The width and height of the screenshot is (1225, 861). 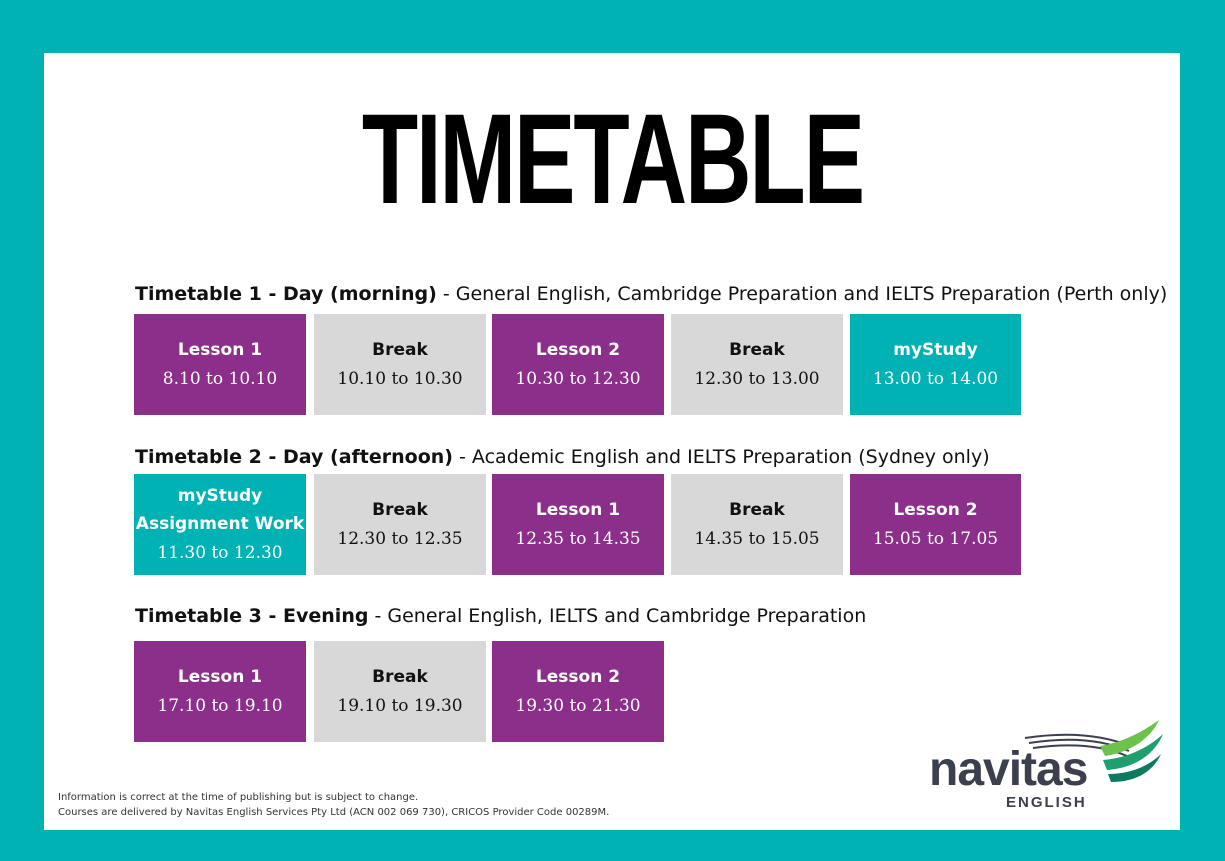 What do you see at coordinates (935, 364) in the screenshot?
I see `timetable-1-cell-mystudy: myStudy 13.00 to 14.00` at bounding box center [935, 364].